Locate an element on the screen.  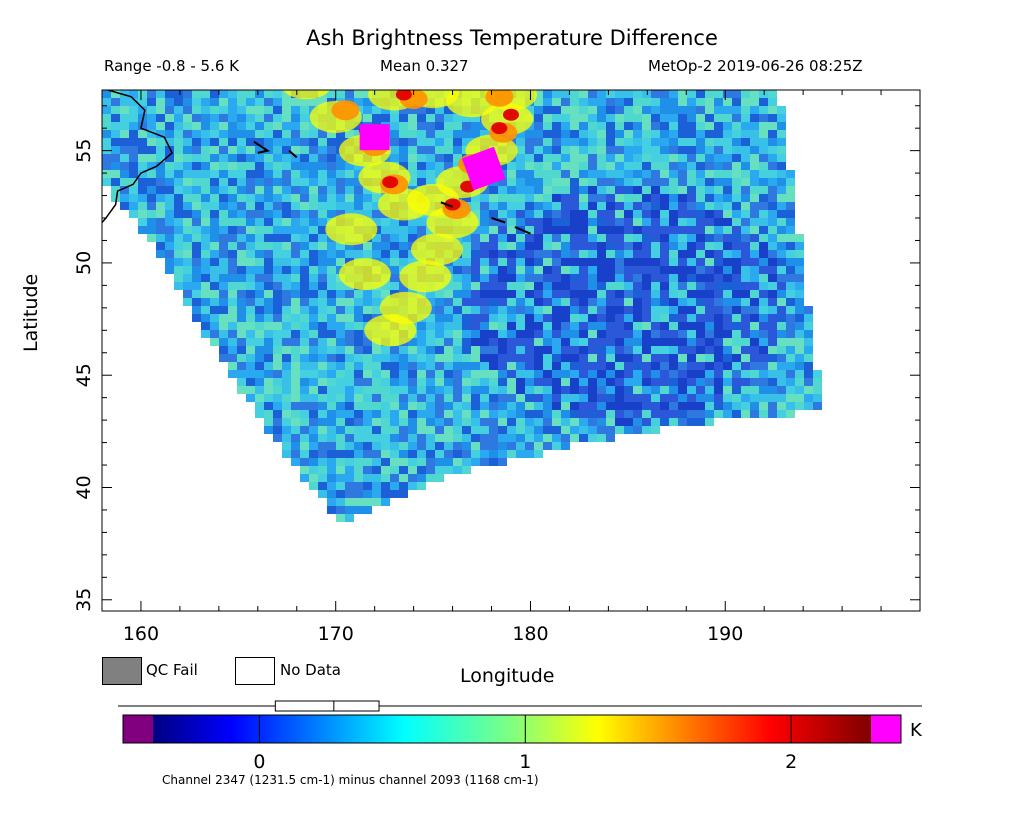
island-coastline is located at coordinates (293, 154).